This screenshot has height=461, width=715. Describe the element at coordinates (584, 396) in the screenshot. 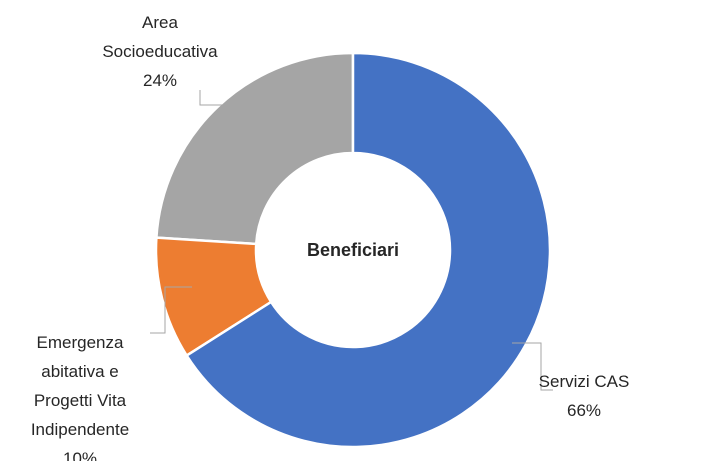

I see `data-label: Servizi CAS 66%` at that location.